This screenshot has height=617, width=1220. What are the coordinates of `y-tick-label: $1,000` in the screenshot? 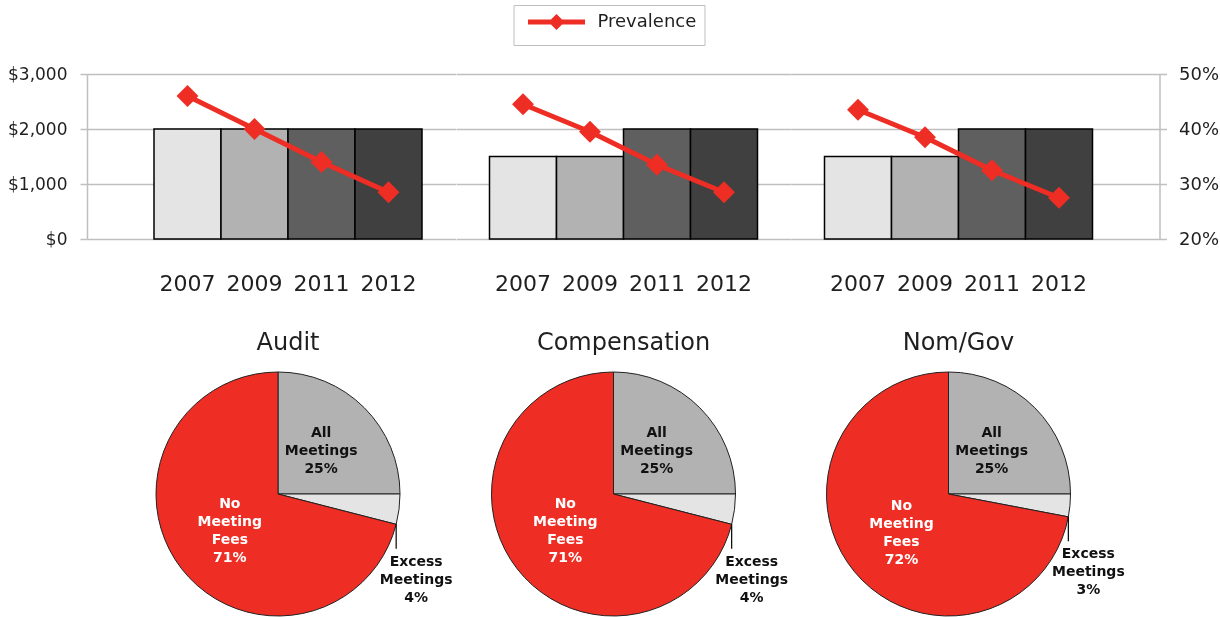 It's located at (38, 183).